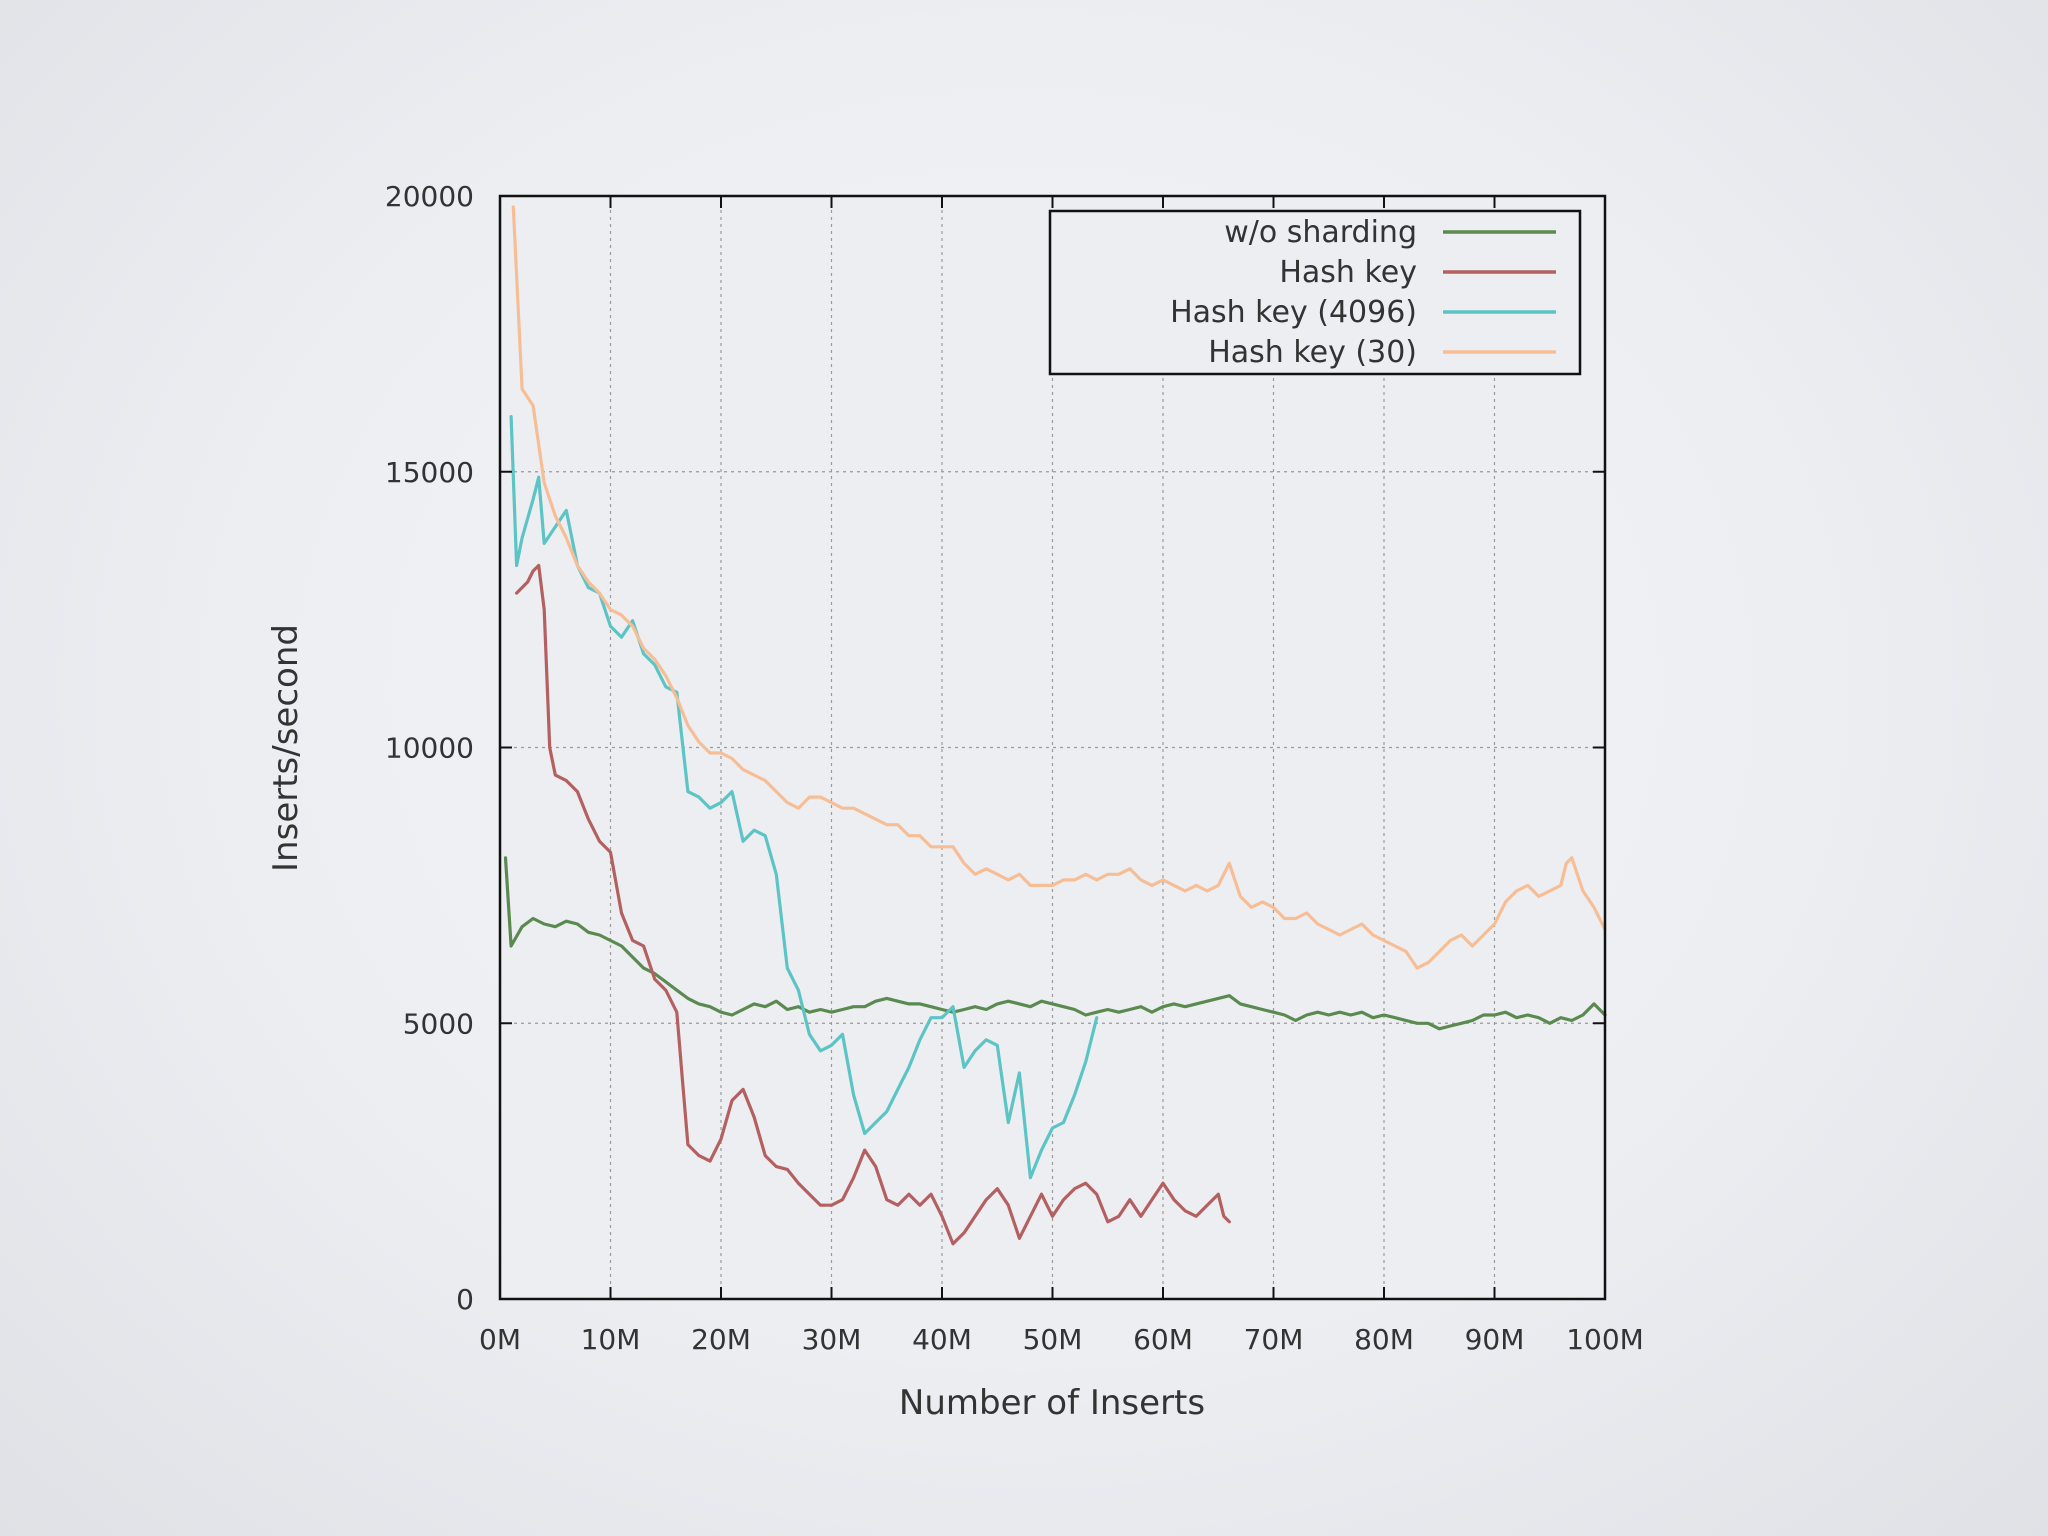  I want to click on x-tick-label: 80M, so click(1384, 1339).